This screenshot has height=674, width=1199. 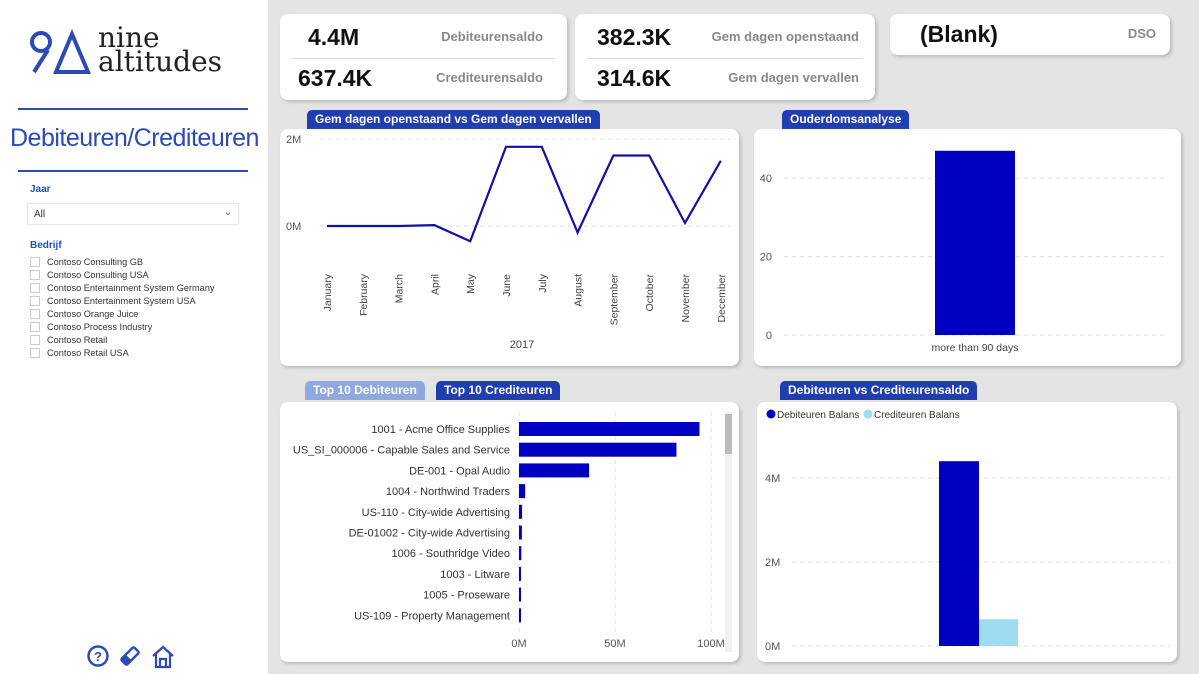 I want to click on y-tick-label: 40, so click(x=766, y=179).